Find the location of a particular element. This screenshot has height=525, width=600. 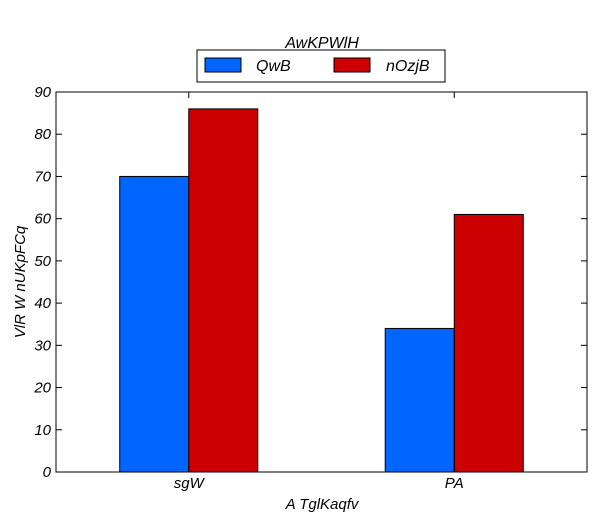

x-tick-label-sgw: sgW is located at coordinates (190, 483).